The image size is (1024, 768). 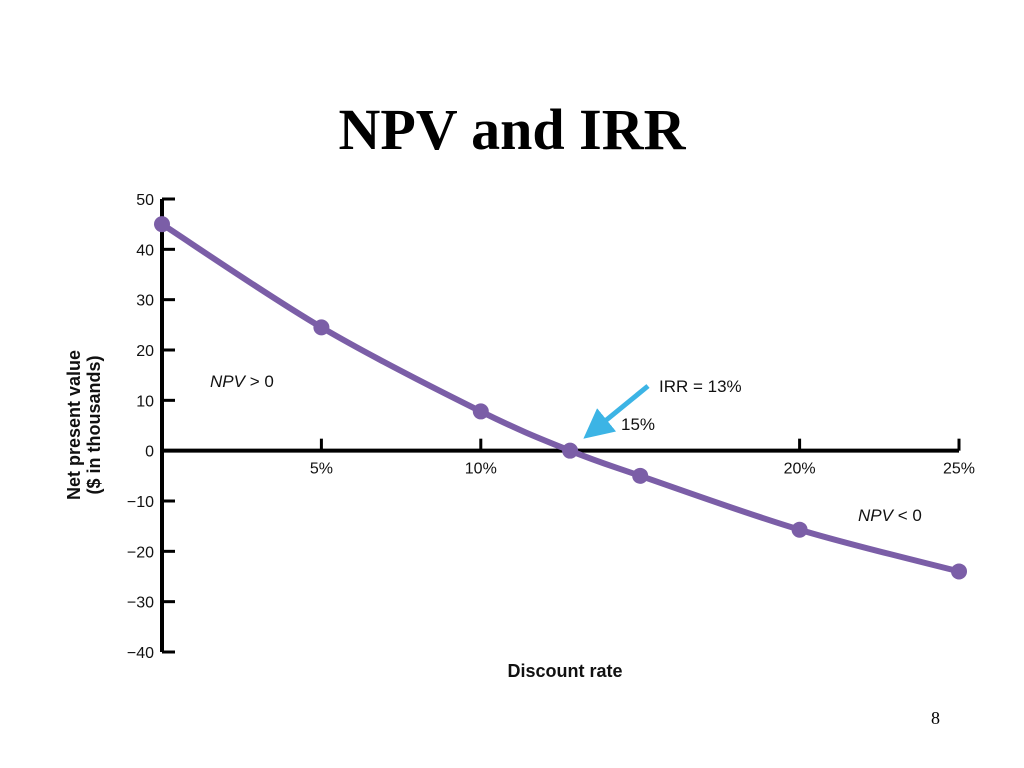 What do you see at coordinates (140, 502) in the screenshot?
I see `y-tick-label: −10` at bounding box center [140, 502].